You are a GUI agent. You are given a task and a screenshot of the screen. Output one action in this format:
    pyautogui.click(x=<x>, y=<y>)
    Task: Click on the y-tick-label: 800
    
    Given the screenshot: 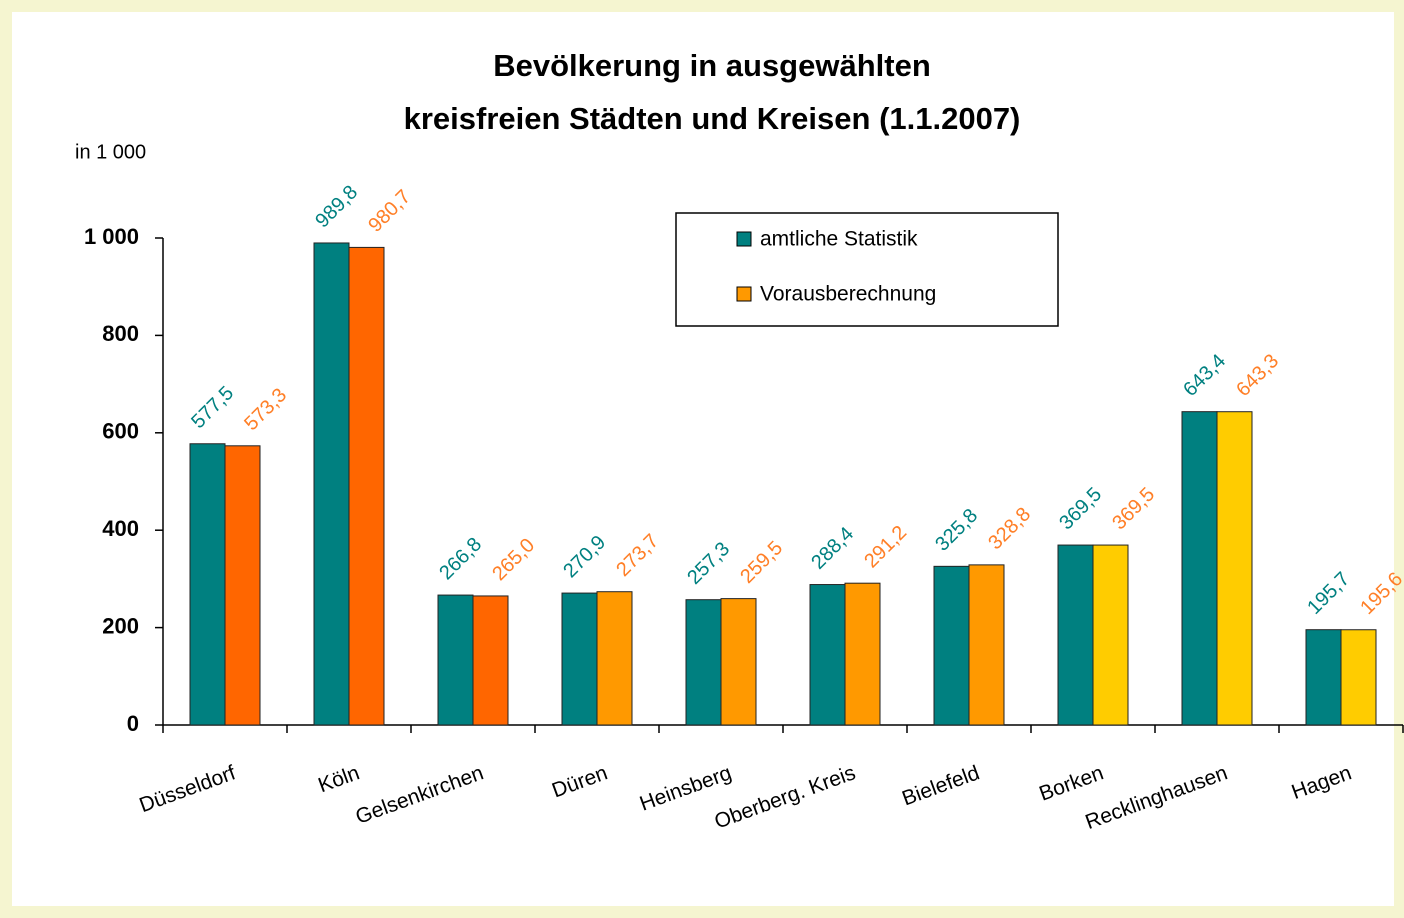 What is the action you would take?
    pyautogui.click(x=120, y=333)
    